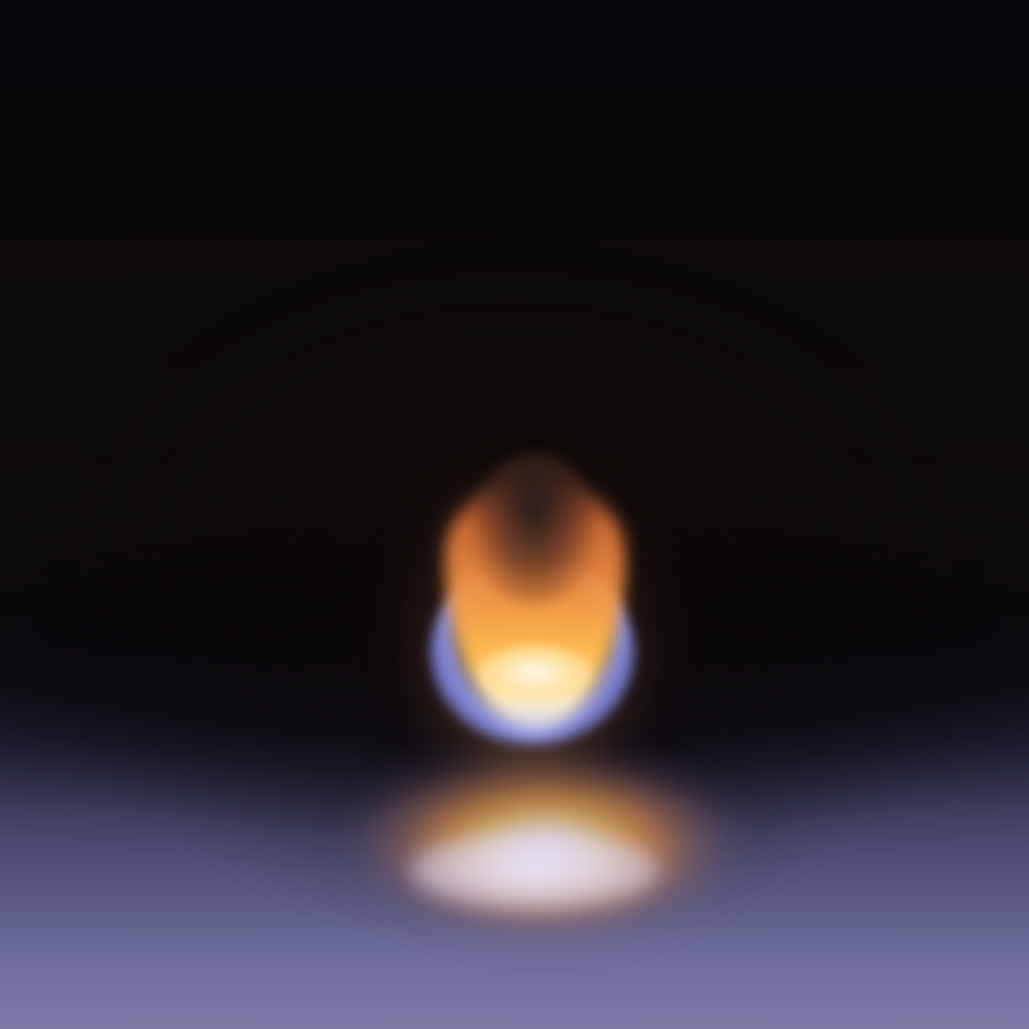 The image size is (1029, 1029). I want to click on flame-bright-core, so click(535, 672).